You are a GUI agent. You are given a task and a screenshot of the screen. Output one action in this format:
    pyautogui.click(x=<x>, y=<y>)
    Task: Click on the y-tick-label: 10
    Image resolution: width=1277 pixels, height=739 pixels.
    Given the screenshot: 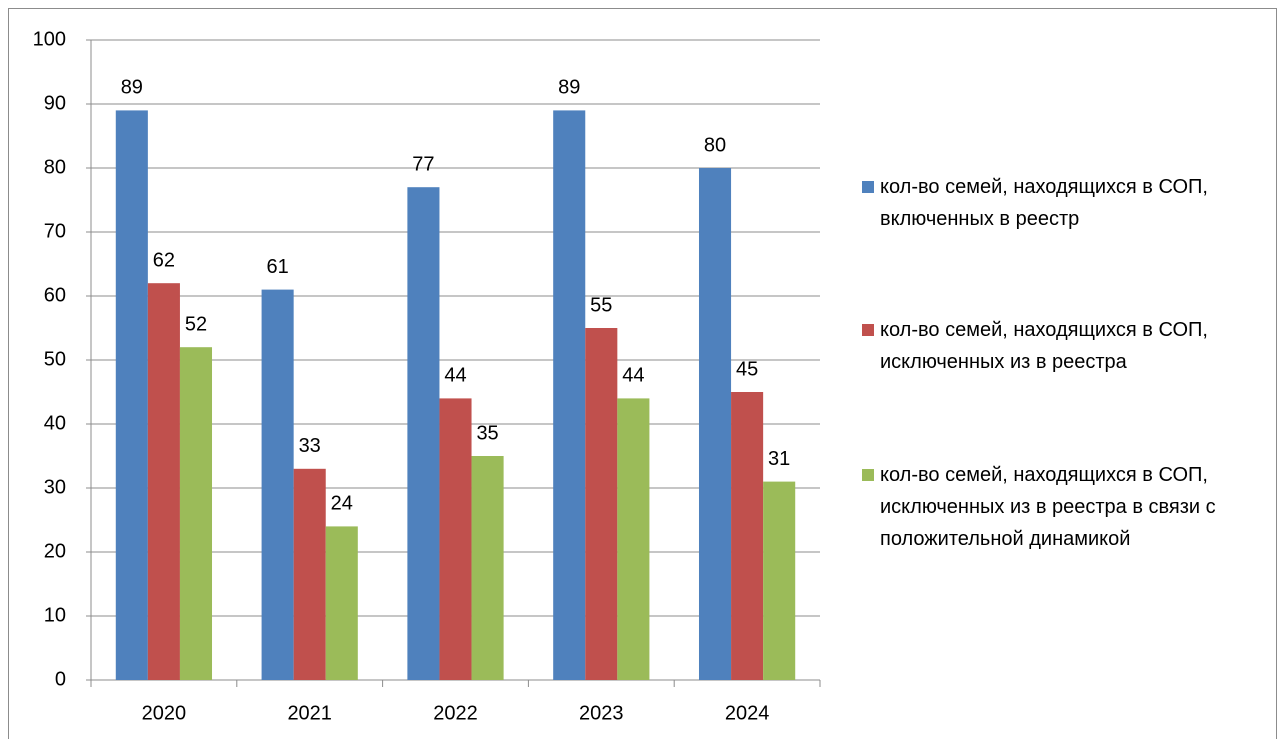 What is the action you would take?
    pyautogui.click(x=55, y=615)
    